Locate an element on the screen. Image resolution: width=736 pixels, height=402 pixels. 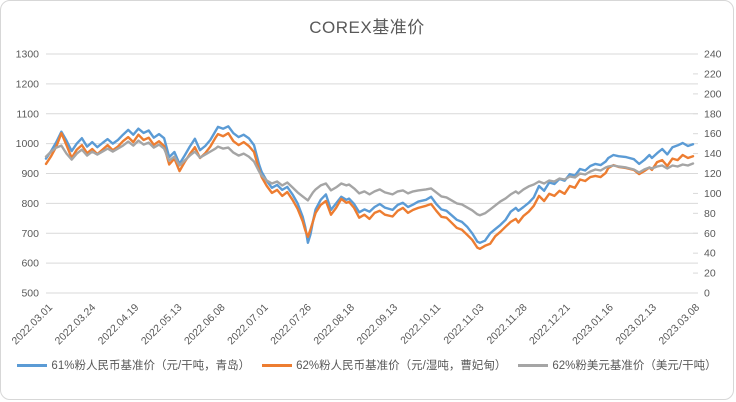
x-axis-tick-label: 2022.12.21 is located at coordinates (550, 325).